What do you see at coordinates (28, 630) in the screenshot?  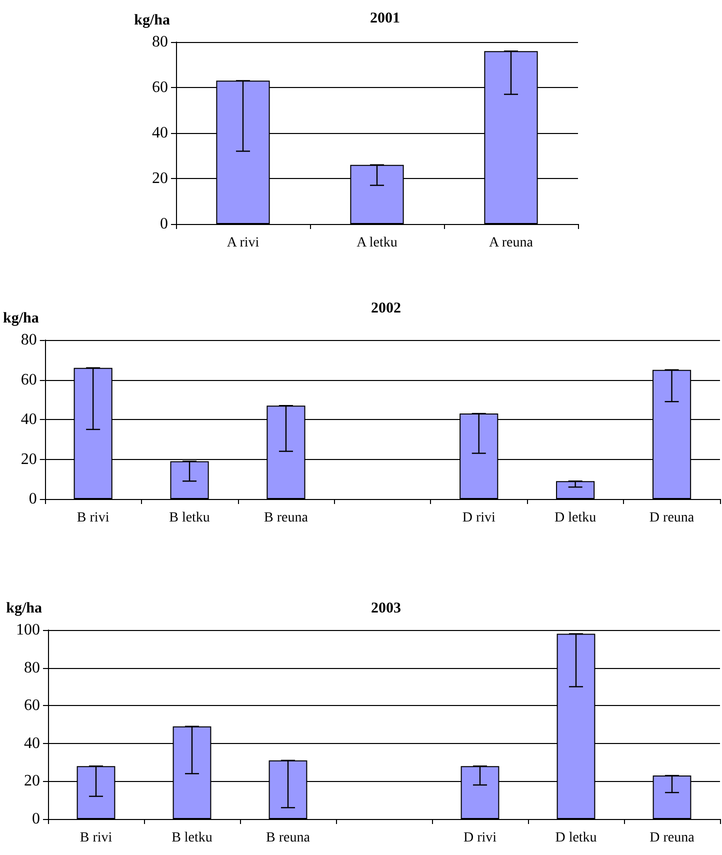 I see `y-tick-label: 100` at bounding box center [28, 630].